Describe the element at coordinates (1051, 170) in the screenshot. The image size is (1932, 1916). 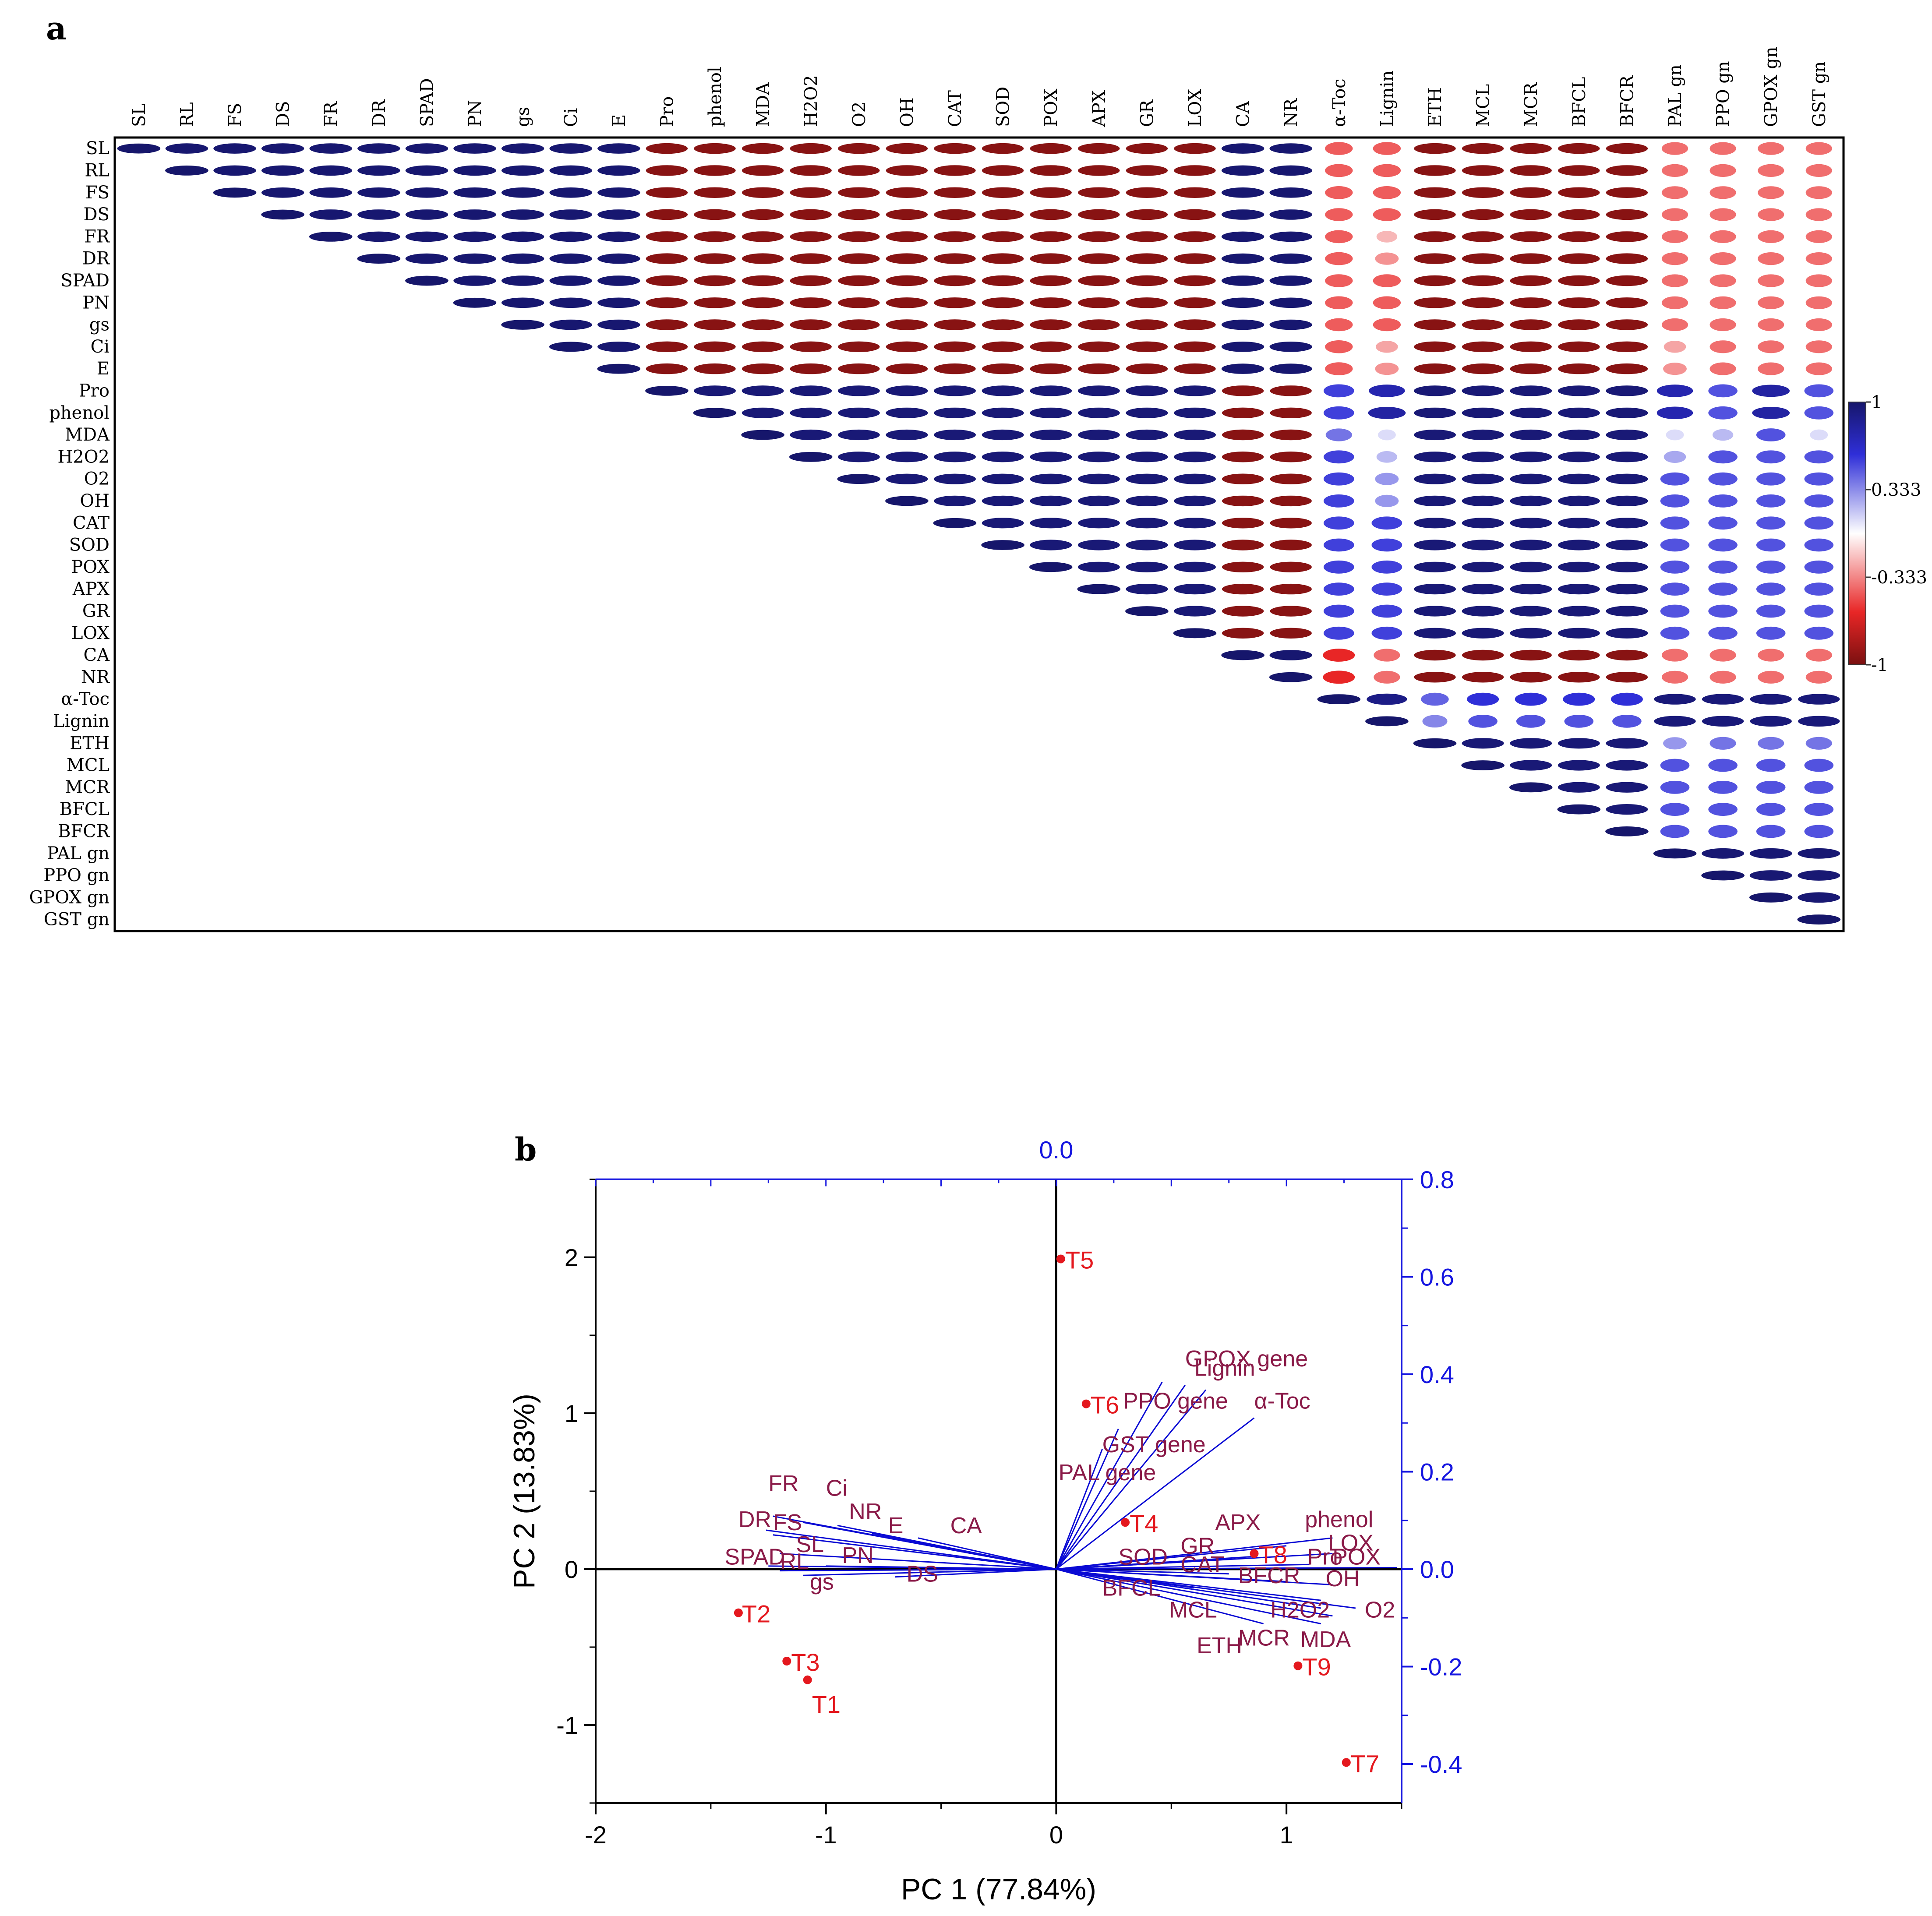
I see `corr-cell-rl-pox` at that location.